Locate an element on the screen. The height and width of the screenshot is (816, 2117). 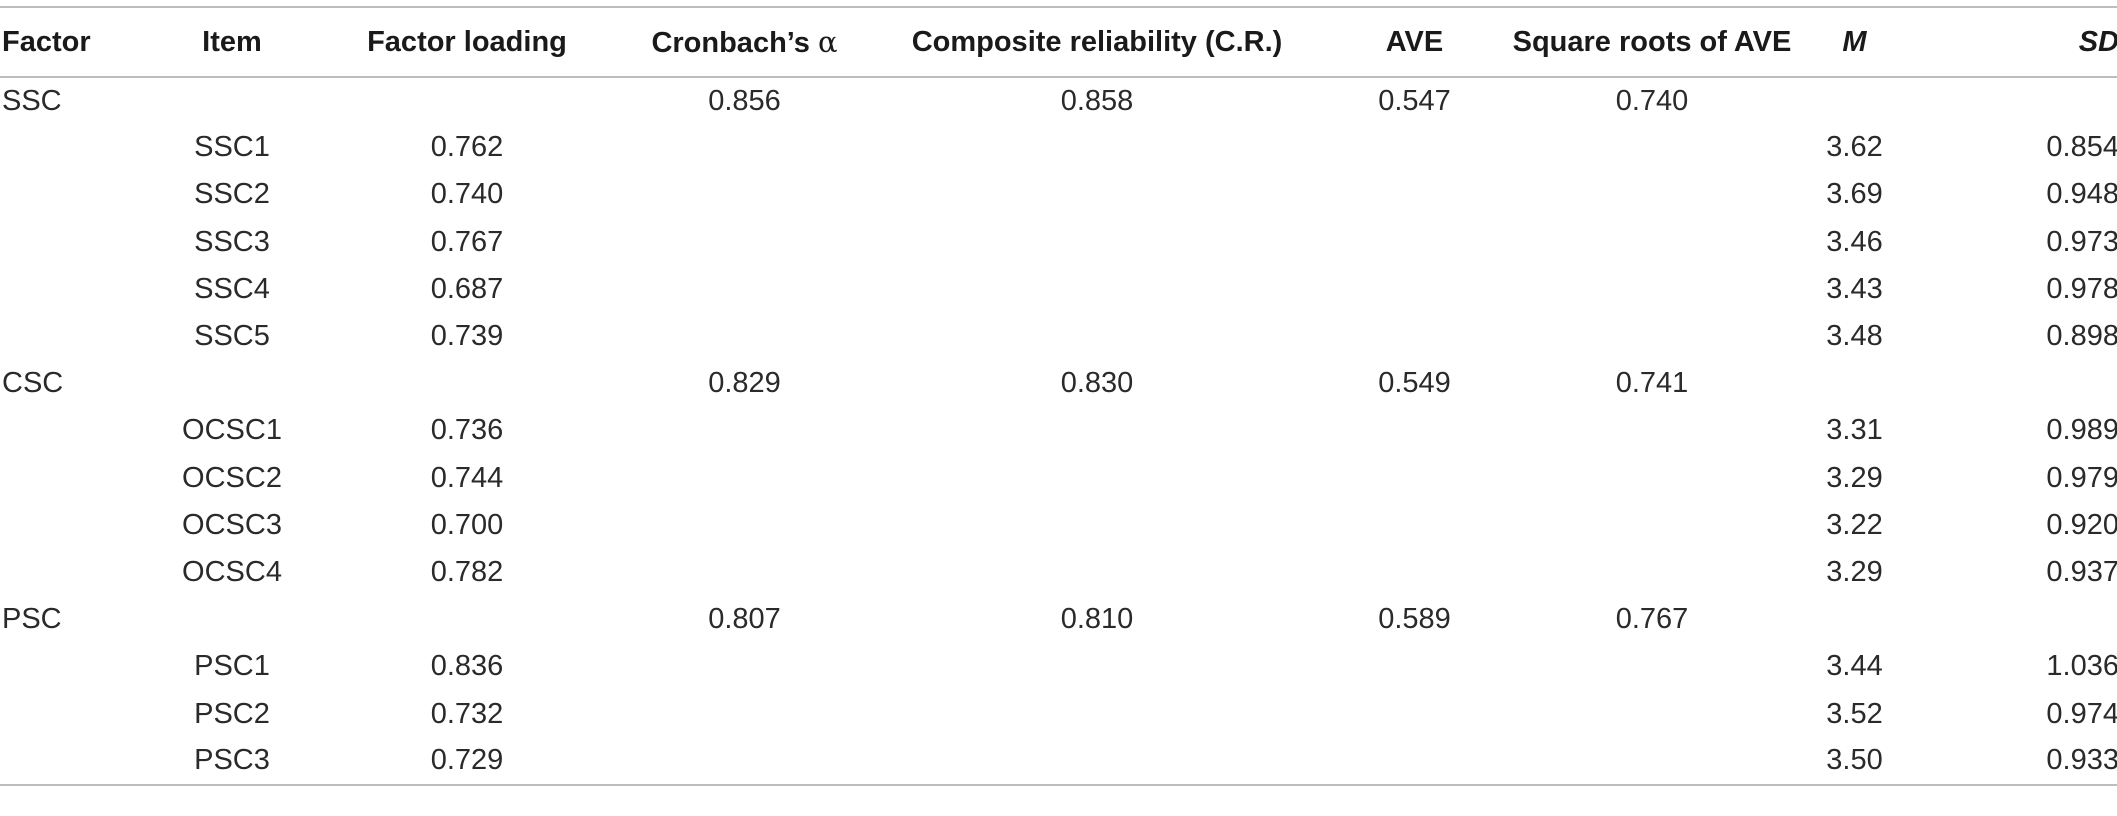
table-row: OCSC4 0.782 3.29 0.937 is located at coordinates (1058, 572).